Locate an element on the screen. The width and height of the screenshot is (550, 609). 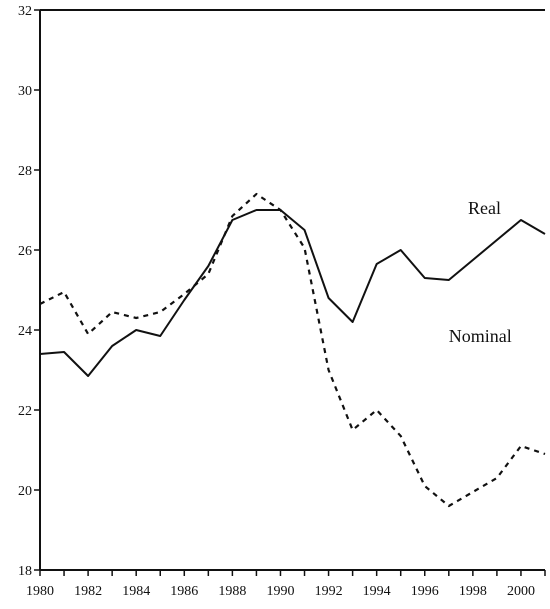
x-tick-label: 1986 is located at coordinates (184, 591).